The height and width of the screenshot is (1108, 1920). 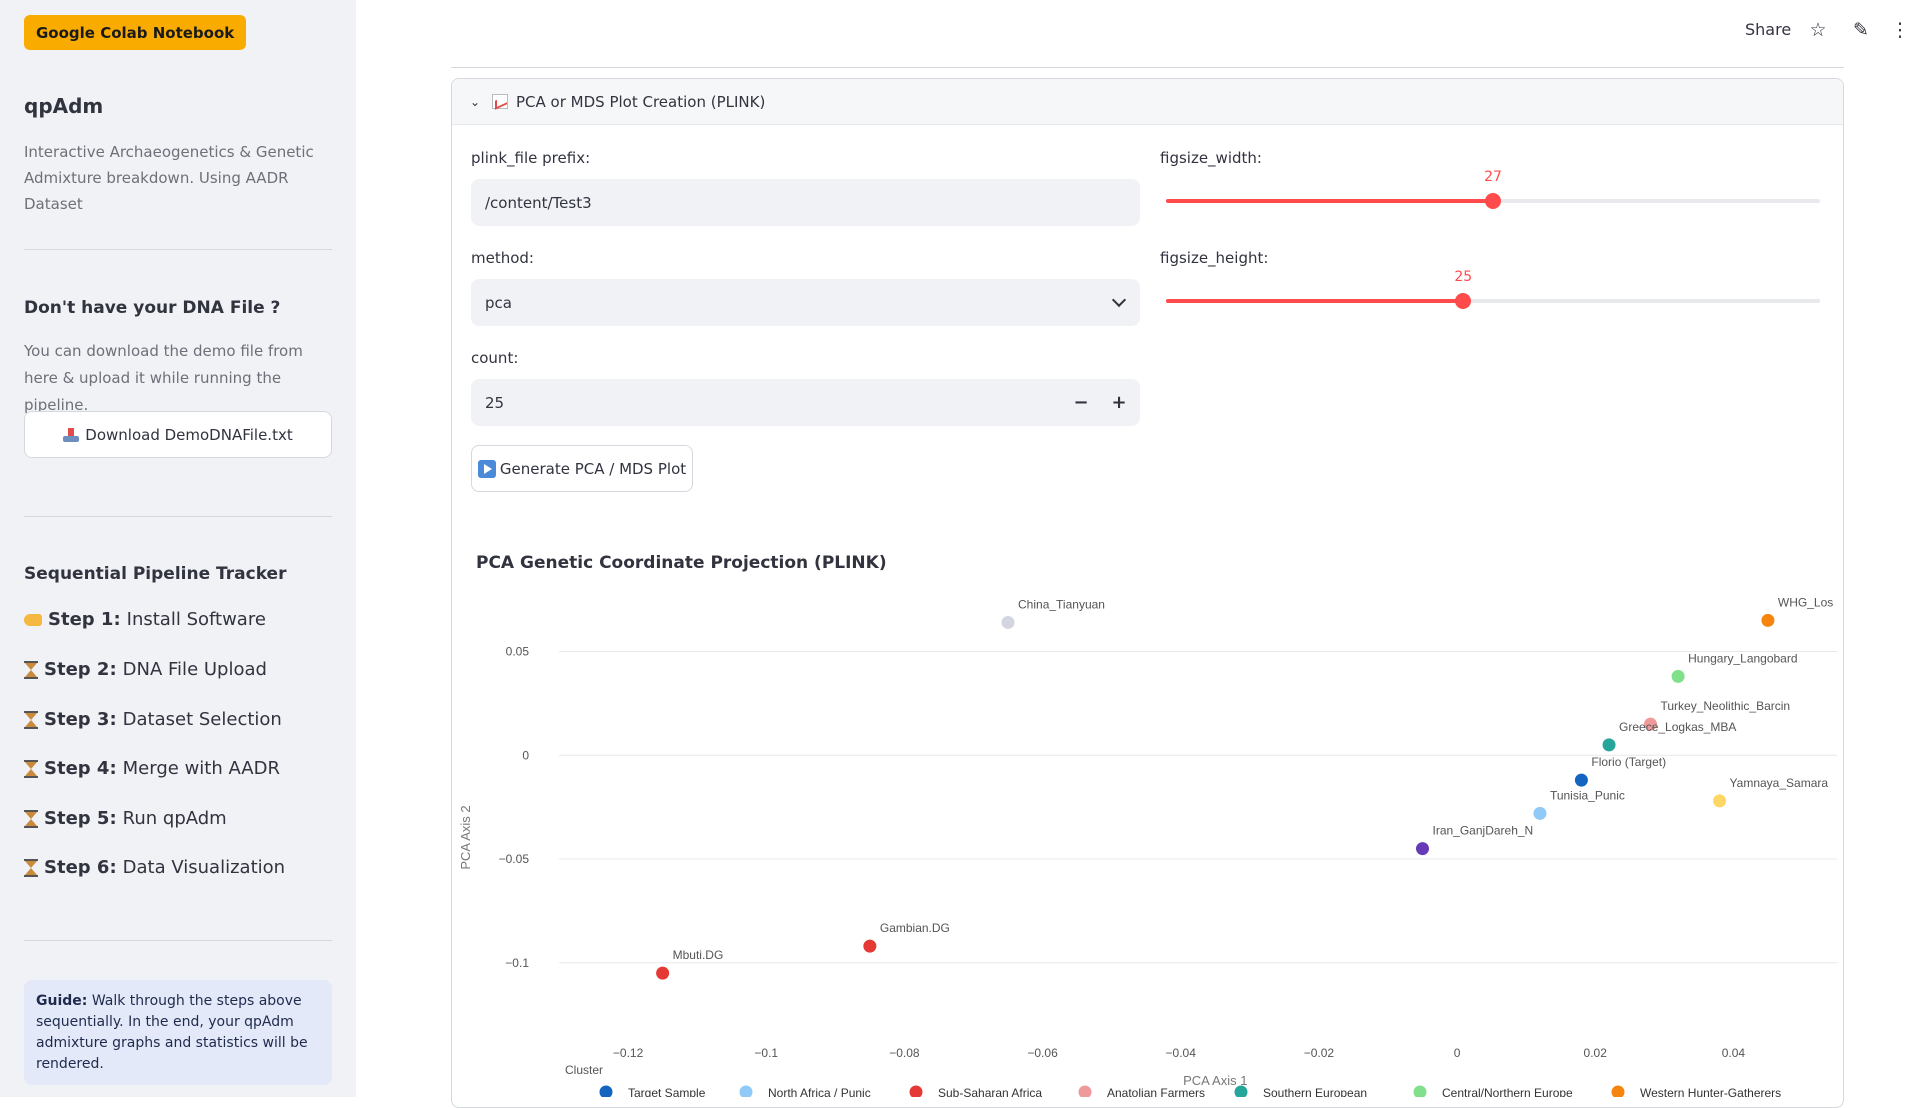 What do you see at coordinates (1507, 1091) in the screenshot?
I see `legend-label: Central/Northern Europe` at bounding box center [1507, 1091].